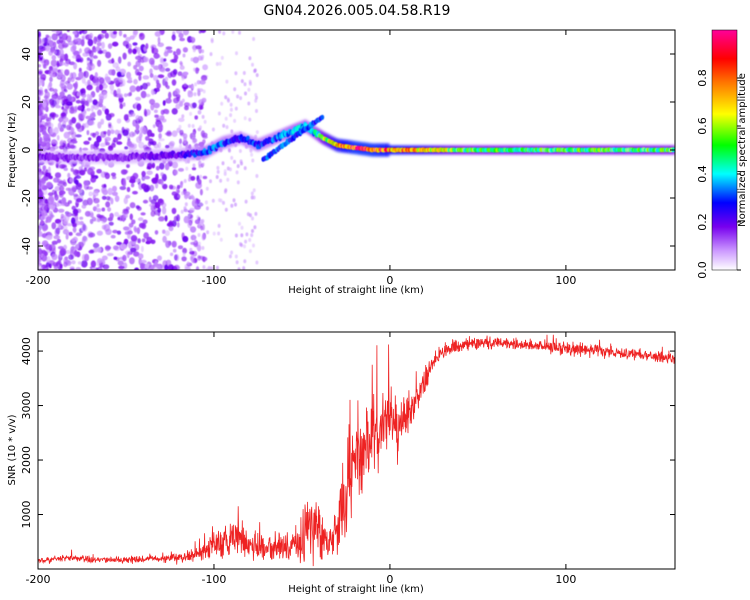 This screenshot has height=600, width=750. Describe the element at coordinates (213, 579) in the screenshot. I see `snr-x-tick-label: -100` at that location.